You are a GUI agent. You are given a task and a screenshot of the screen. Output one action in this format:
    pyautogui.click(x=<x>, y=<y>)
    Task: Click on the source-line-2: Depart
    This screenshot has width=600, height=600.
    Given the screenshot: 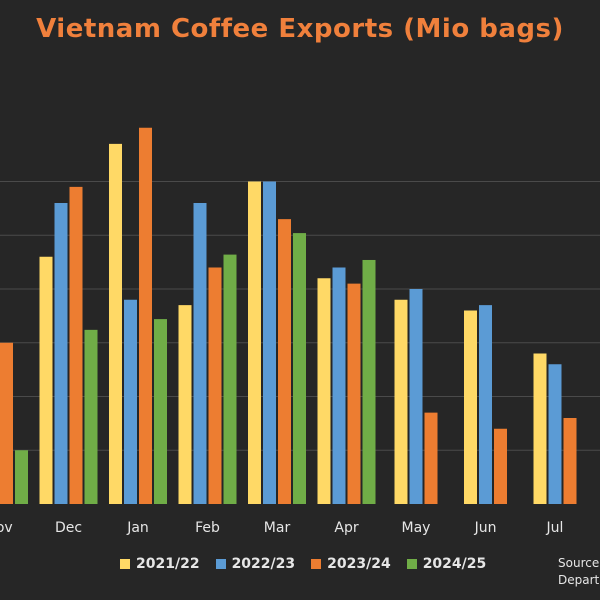 What is the action you would take?
    pyautogui.click(x=579, y=580)
    